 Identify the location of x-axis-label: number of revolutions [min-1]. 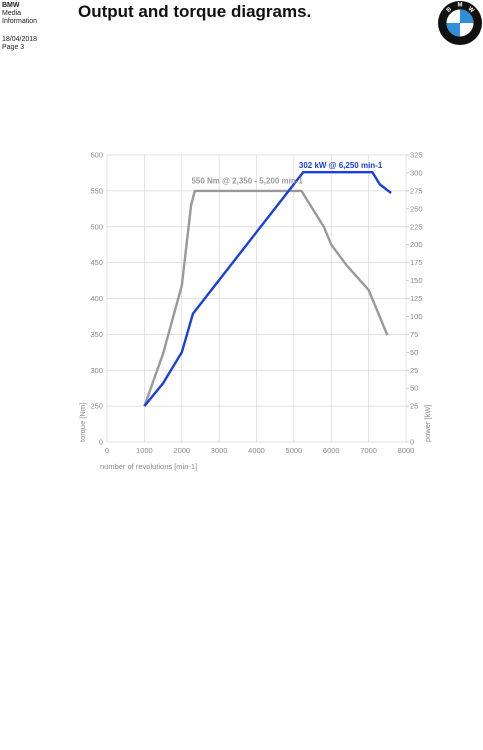
(148, 466).